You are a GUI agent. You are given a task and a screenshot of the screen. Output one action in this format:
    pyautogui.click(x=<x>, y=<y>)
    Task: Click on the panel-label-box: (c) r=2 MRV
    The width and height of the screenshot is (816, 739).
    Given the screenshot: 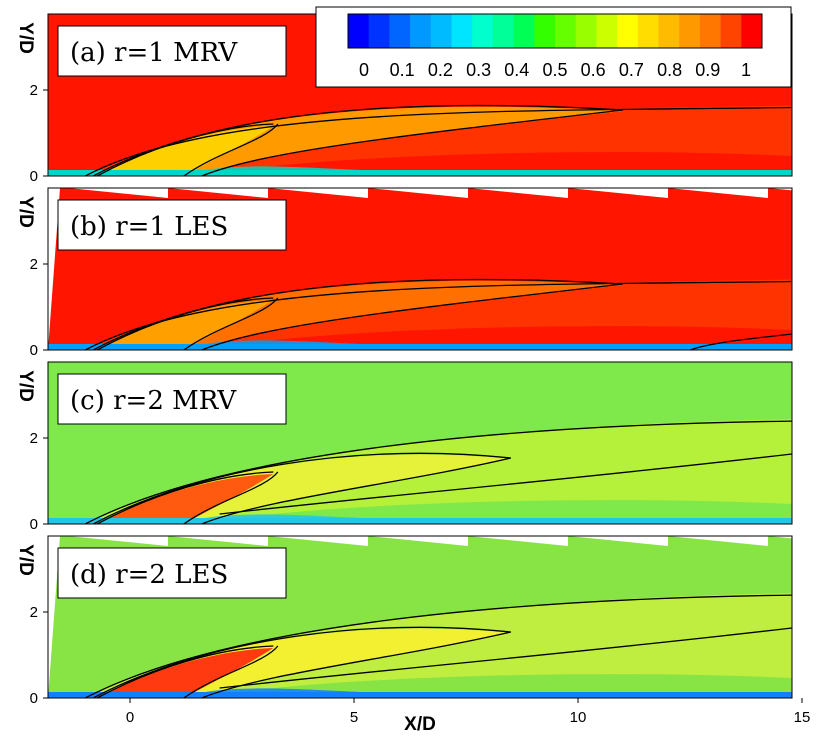 What is the action you would take?
    pyautogui.click(x=172, y=399)
    